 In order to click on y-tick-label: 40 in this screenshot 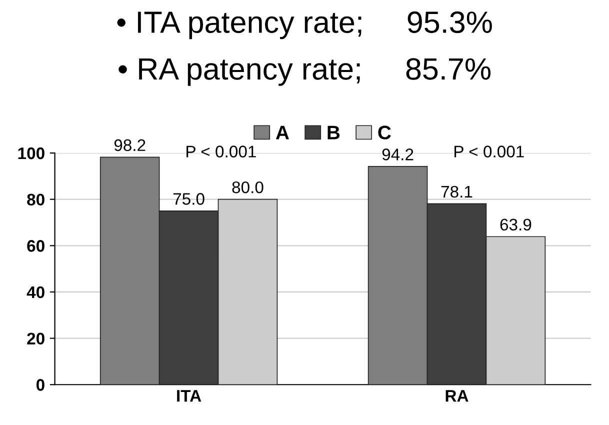, I will do `click(35, 292)`.